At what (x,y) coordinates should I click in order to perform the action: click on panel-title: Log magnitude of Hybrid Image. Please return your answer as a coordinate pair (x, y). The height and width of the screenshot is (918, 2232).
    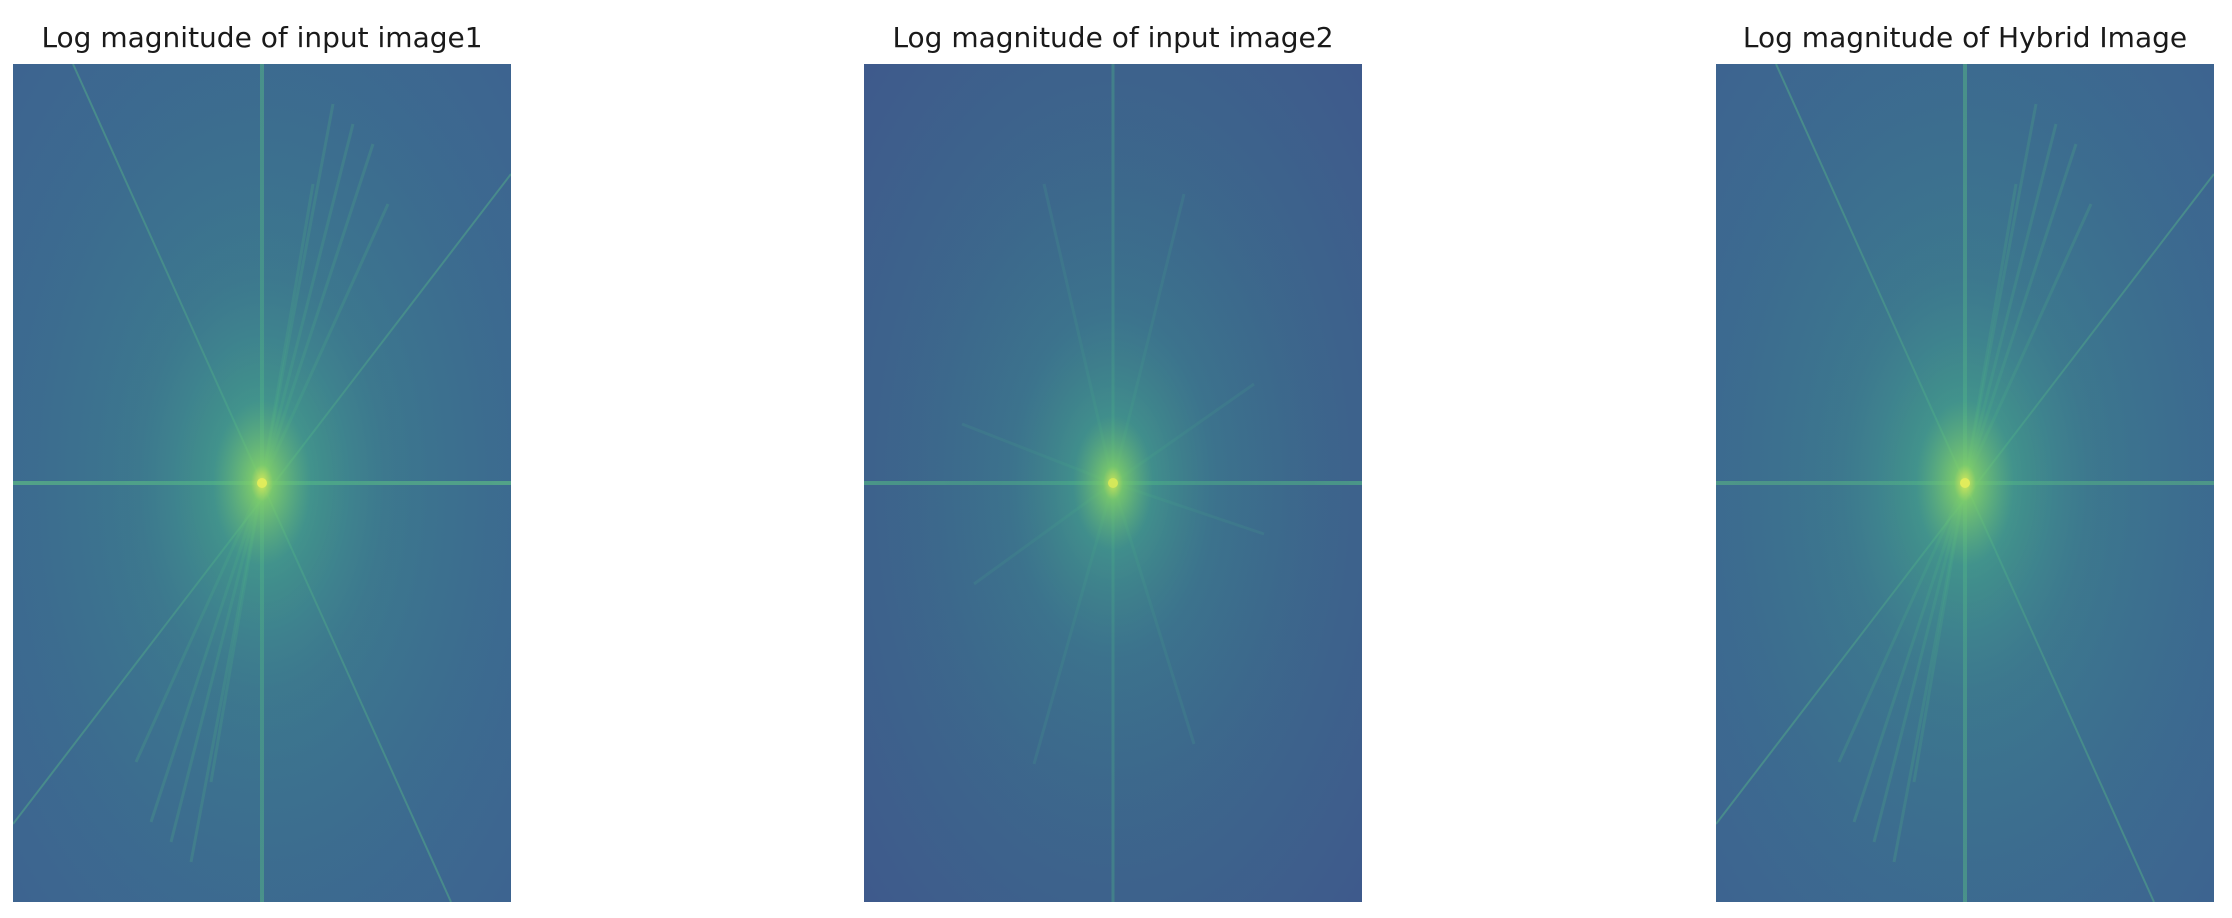
    Looking at the image, I should click on (1965, 37).